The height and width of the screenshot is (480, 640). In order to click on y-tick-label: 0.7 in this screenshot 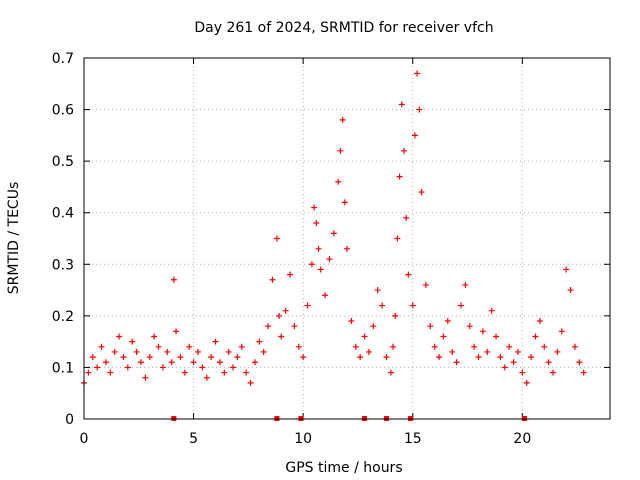, I will do `click(63, 59)`.